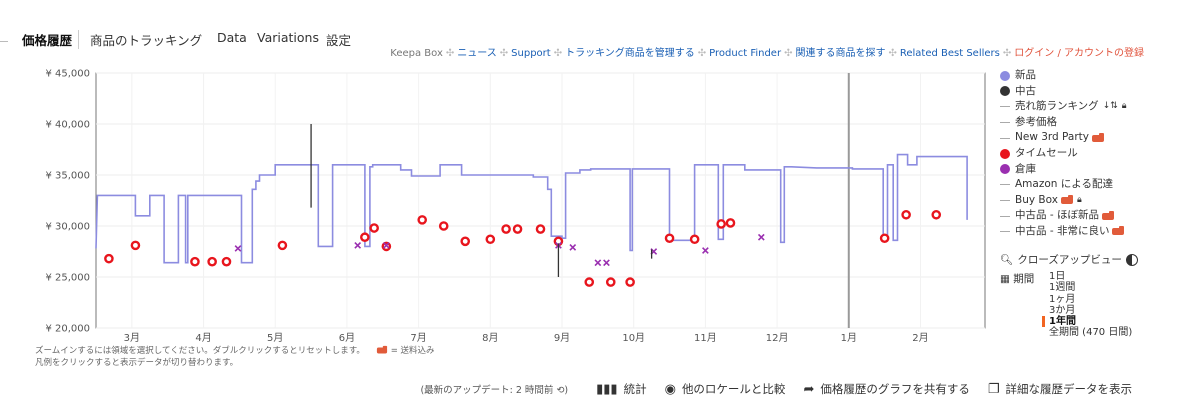  I want to click on header-link: 関連する商品を探す, so click(840, 53).